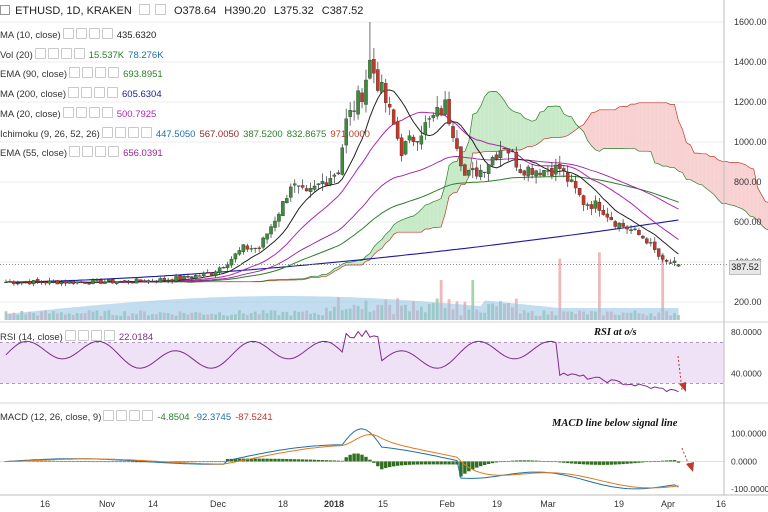  Describe the element at coordinates (750, 22) in the screenshot. I see `price-tick-label: 1600.00` at that location.